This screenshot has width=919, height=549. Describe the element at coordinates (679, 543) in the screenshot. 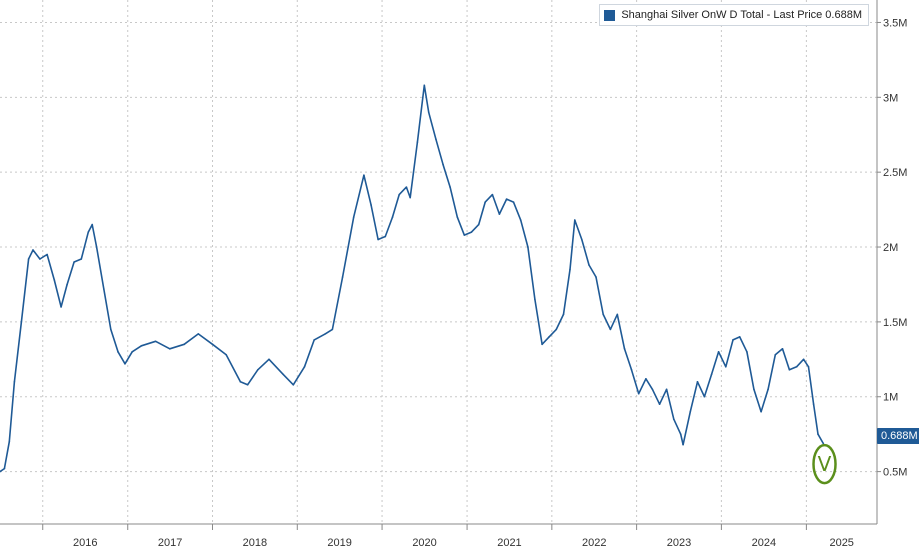

I see `x-tick-label: 2023` at that location.